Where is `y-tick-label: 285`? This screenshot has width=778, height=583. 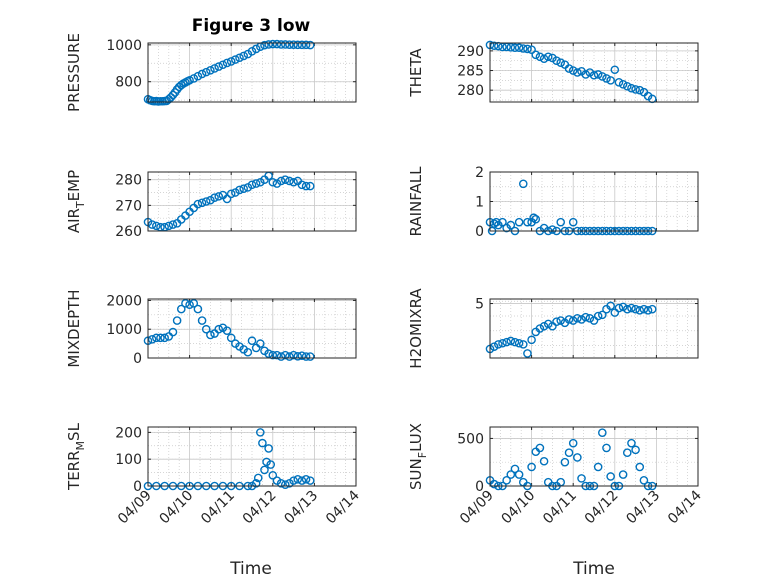
y-tick-label: 285 is located at coordinates (470, 72).